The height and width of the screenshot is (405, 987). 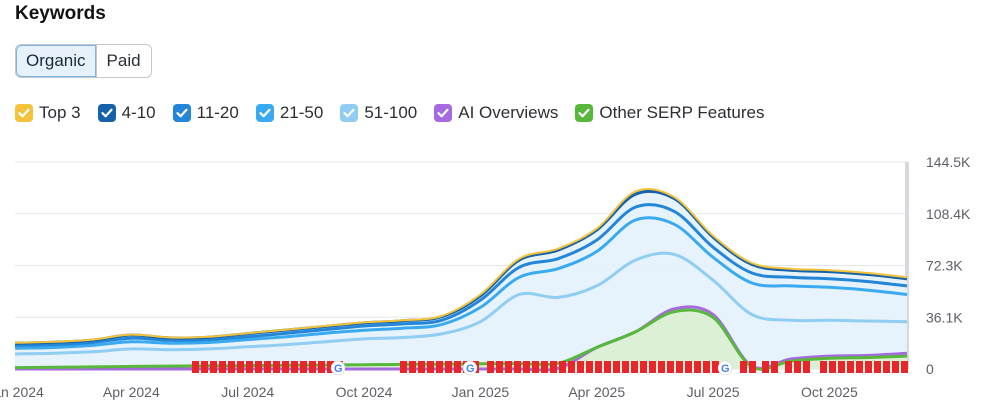 What do you see at coordinates (247, 392) in the screenshot?
I see `x-tick-label: Jul 2024` at bounding box center [247, 392].